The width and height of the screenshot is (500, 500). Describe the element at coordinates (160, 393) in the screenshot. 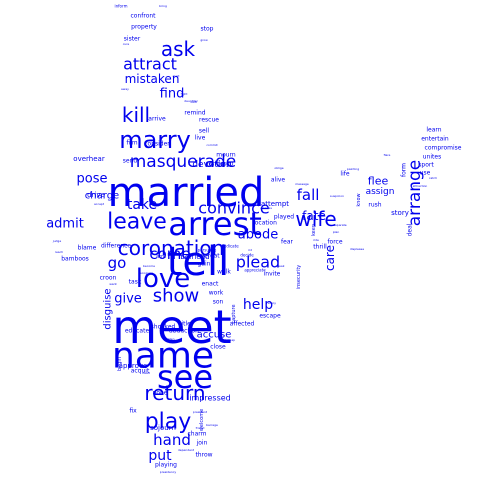

I see `word-none: none` at that location.